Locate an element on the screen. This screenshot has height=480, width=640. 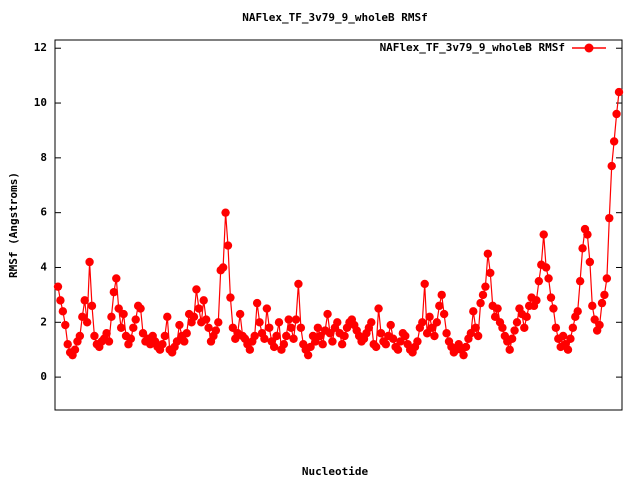
y-tick-label: 4 is located at coordinates (43, 266).